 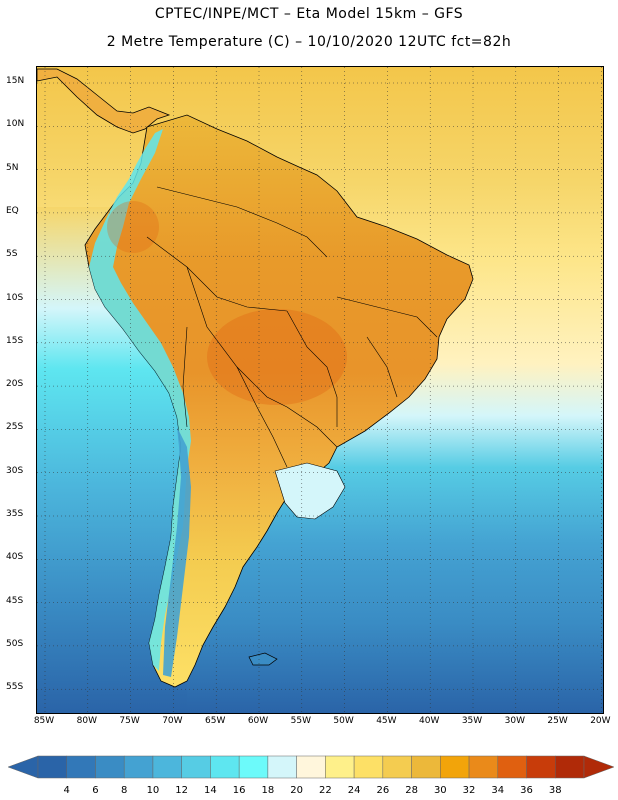 What do you see at coordinates (514, 721) in the screenshot?
I see `longitude-label: 30W` at bounding box center [514, 721].